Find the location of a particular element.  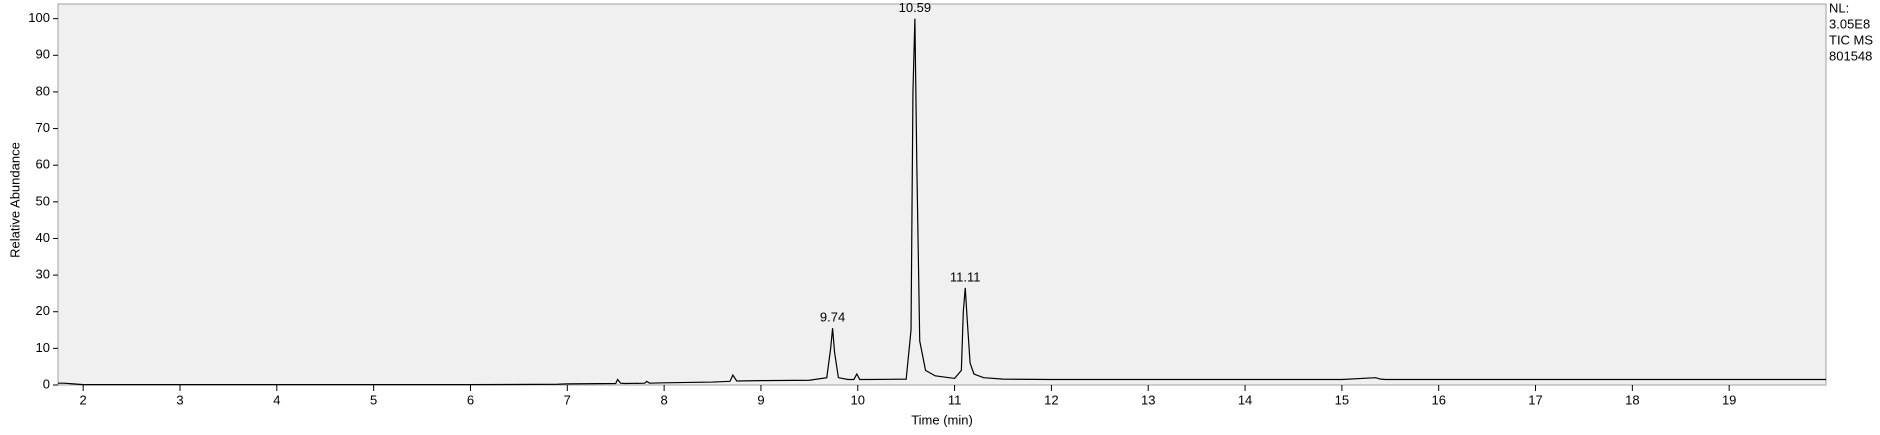

x-tick-label: 12 is located at coordinates (1051, 399).